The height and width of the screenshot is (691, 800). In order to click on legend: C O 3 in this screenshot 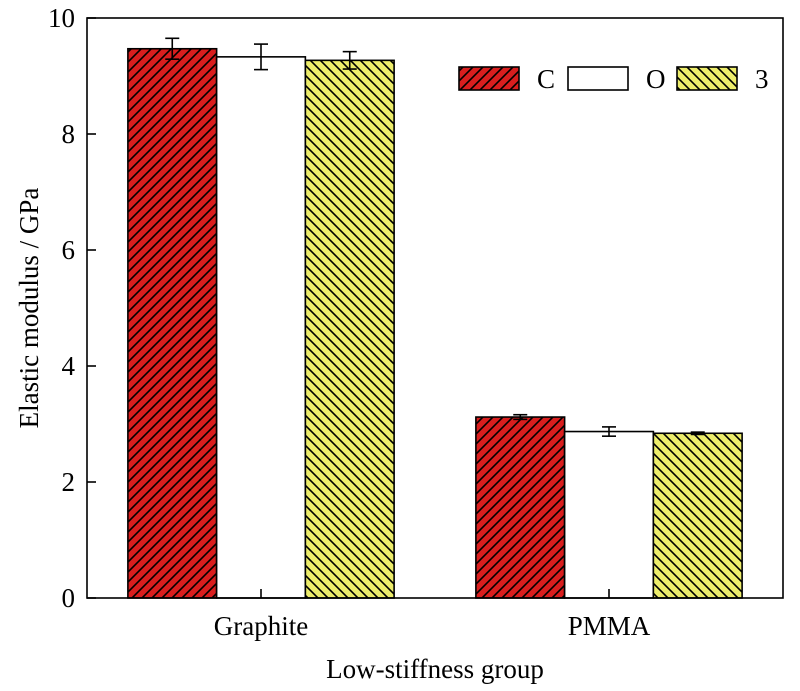, I will do `click(613, 79)`.